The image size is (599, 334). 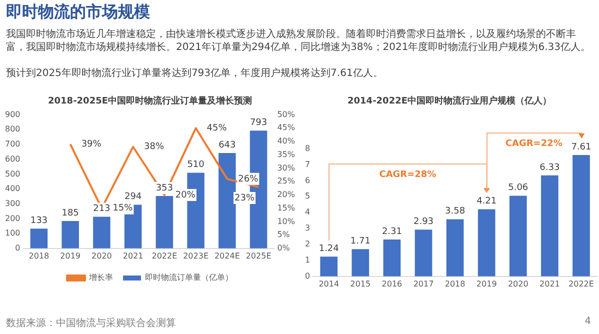 I want to click on legend-label: 即时物流订单量（亿单）, so click(x=189, y=277).